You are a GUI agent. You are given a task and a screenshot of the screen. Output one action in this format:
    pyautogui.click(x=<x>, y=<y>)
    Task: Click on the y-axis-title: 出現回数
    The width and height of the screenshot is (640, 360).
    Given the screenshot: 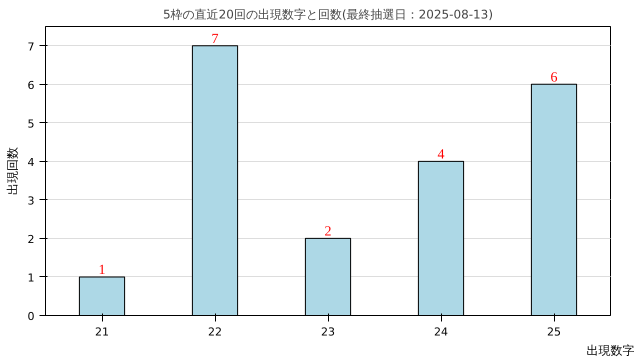 What is the action you would take?
    pyautogui.click(x=13, y=171)
    